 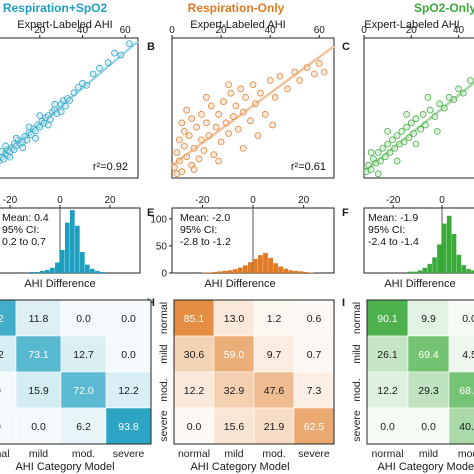 I want to click on cell-value: 72.0, so click(x=83, y=391).